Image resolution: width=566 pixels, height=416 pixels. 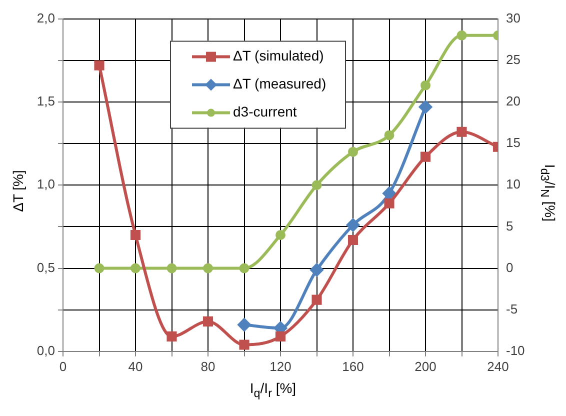 I want to click on x-tick-label: 40, so click(x=135, y=366).